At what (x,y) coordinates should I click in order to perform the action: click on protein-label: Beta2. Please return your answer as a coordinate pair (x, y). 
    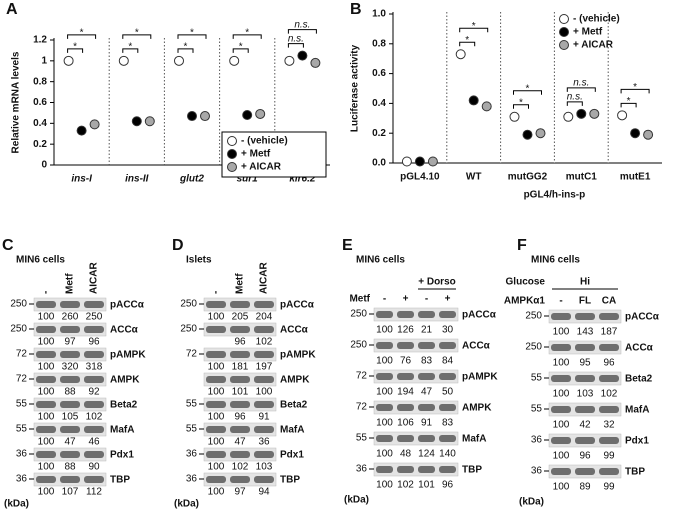
    Looking at the image, I should click on (639, 379).